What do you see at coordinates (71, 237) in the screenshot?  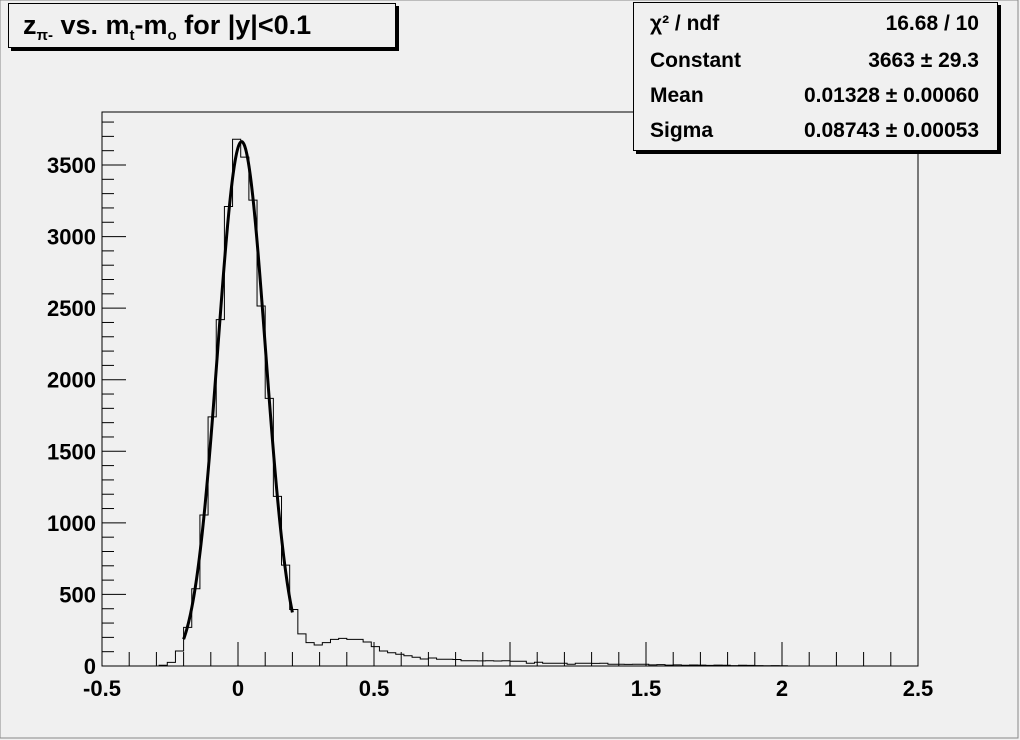 I see `y-tick-label: 3000` at bounding box center [71, 237].